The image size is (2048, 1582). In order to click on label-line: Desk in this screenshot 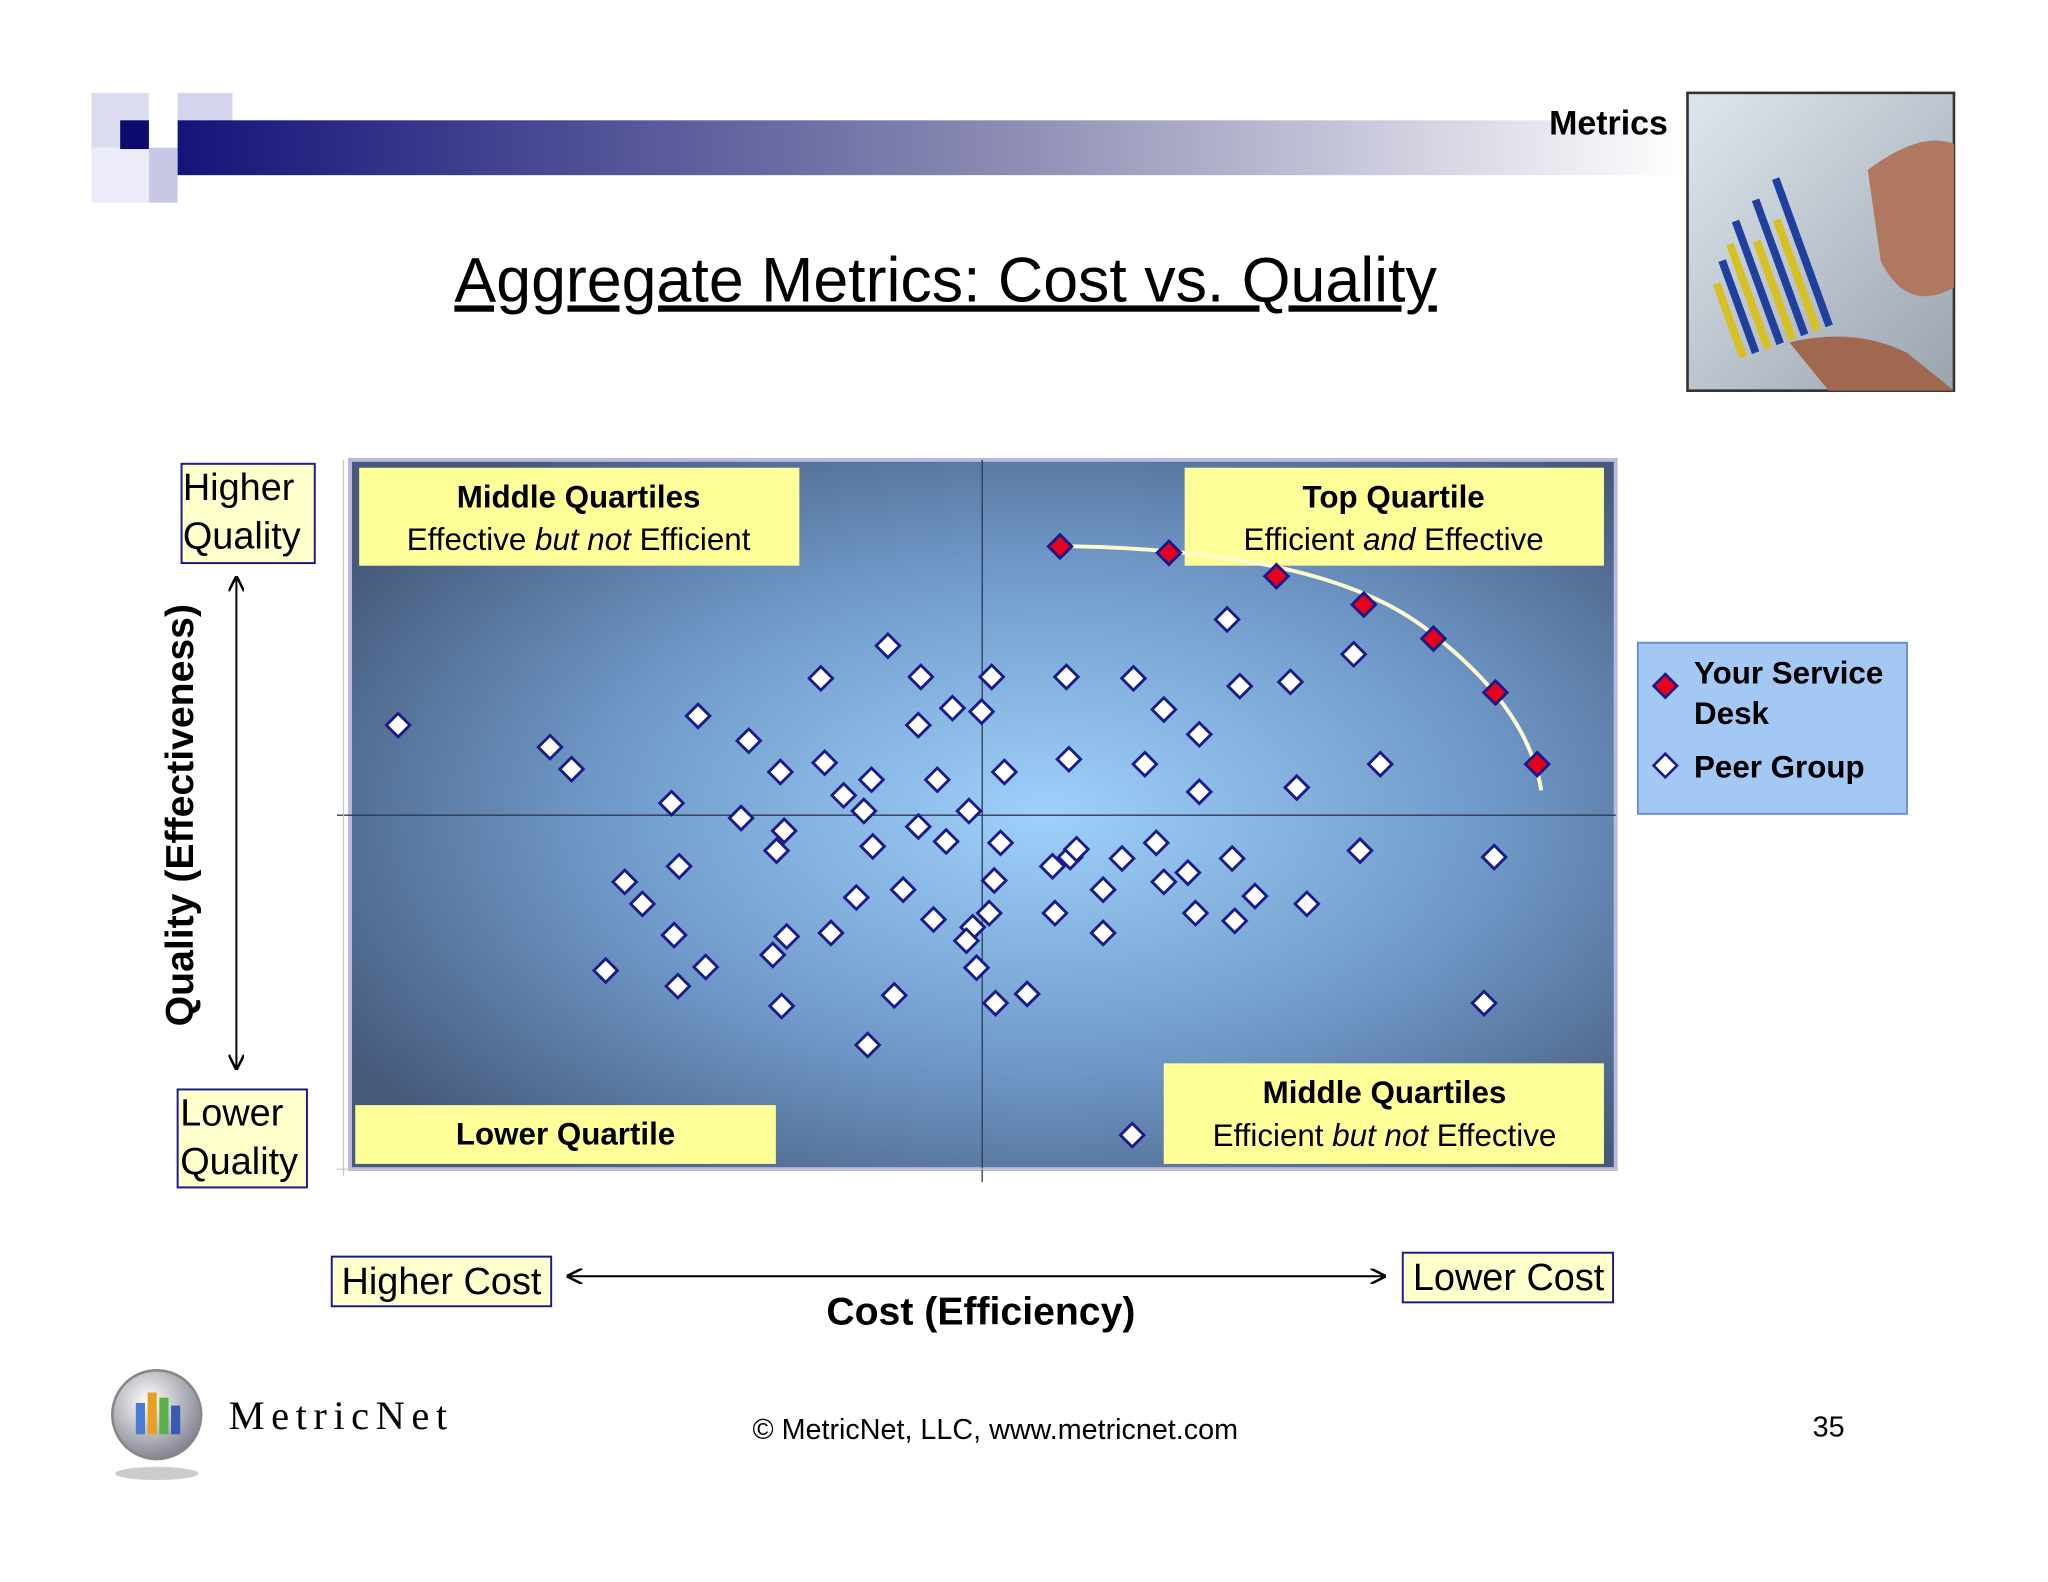, I will do `click(1731, 713)`.